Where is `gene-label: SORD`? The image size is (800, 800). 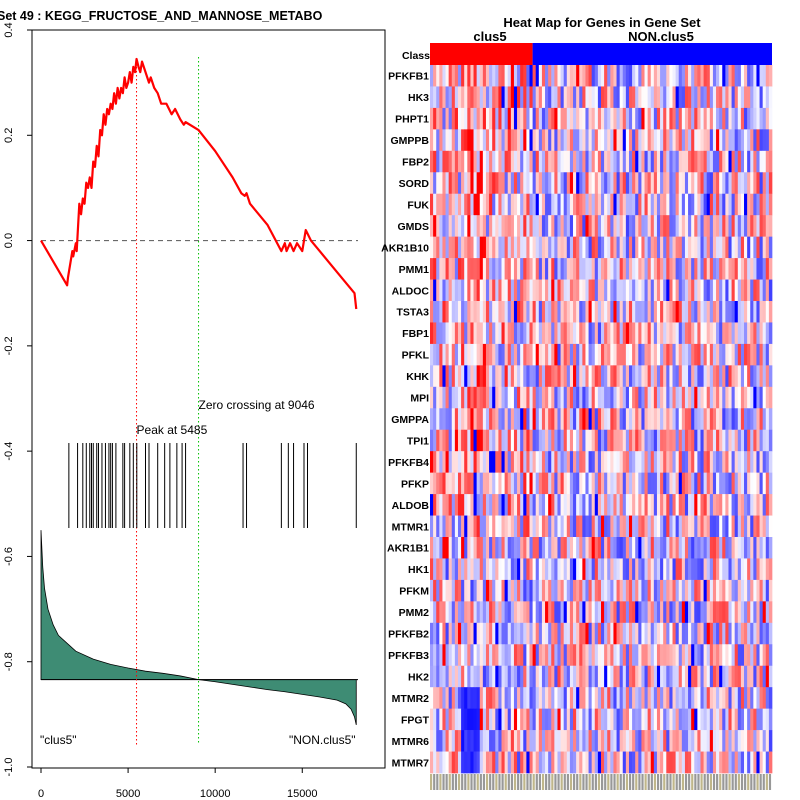 gene-label: SORD is located at coordinates (414, 184).